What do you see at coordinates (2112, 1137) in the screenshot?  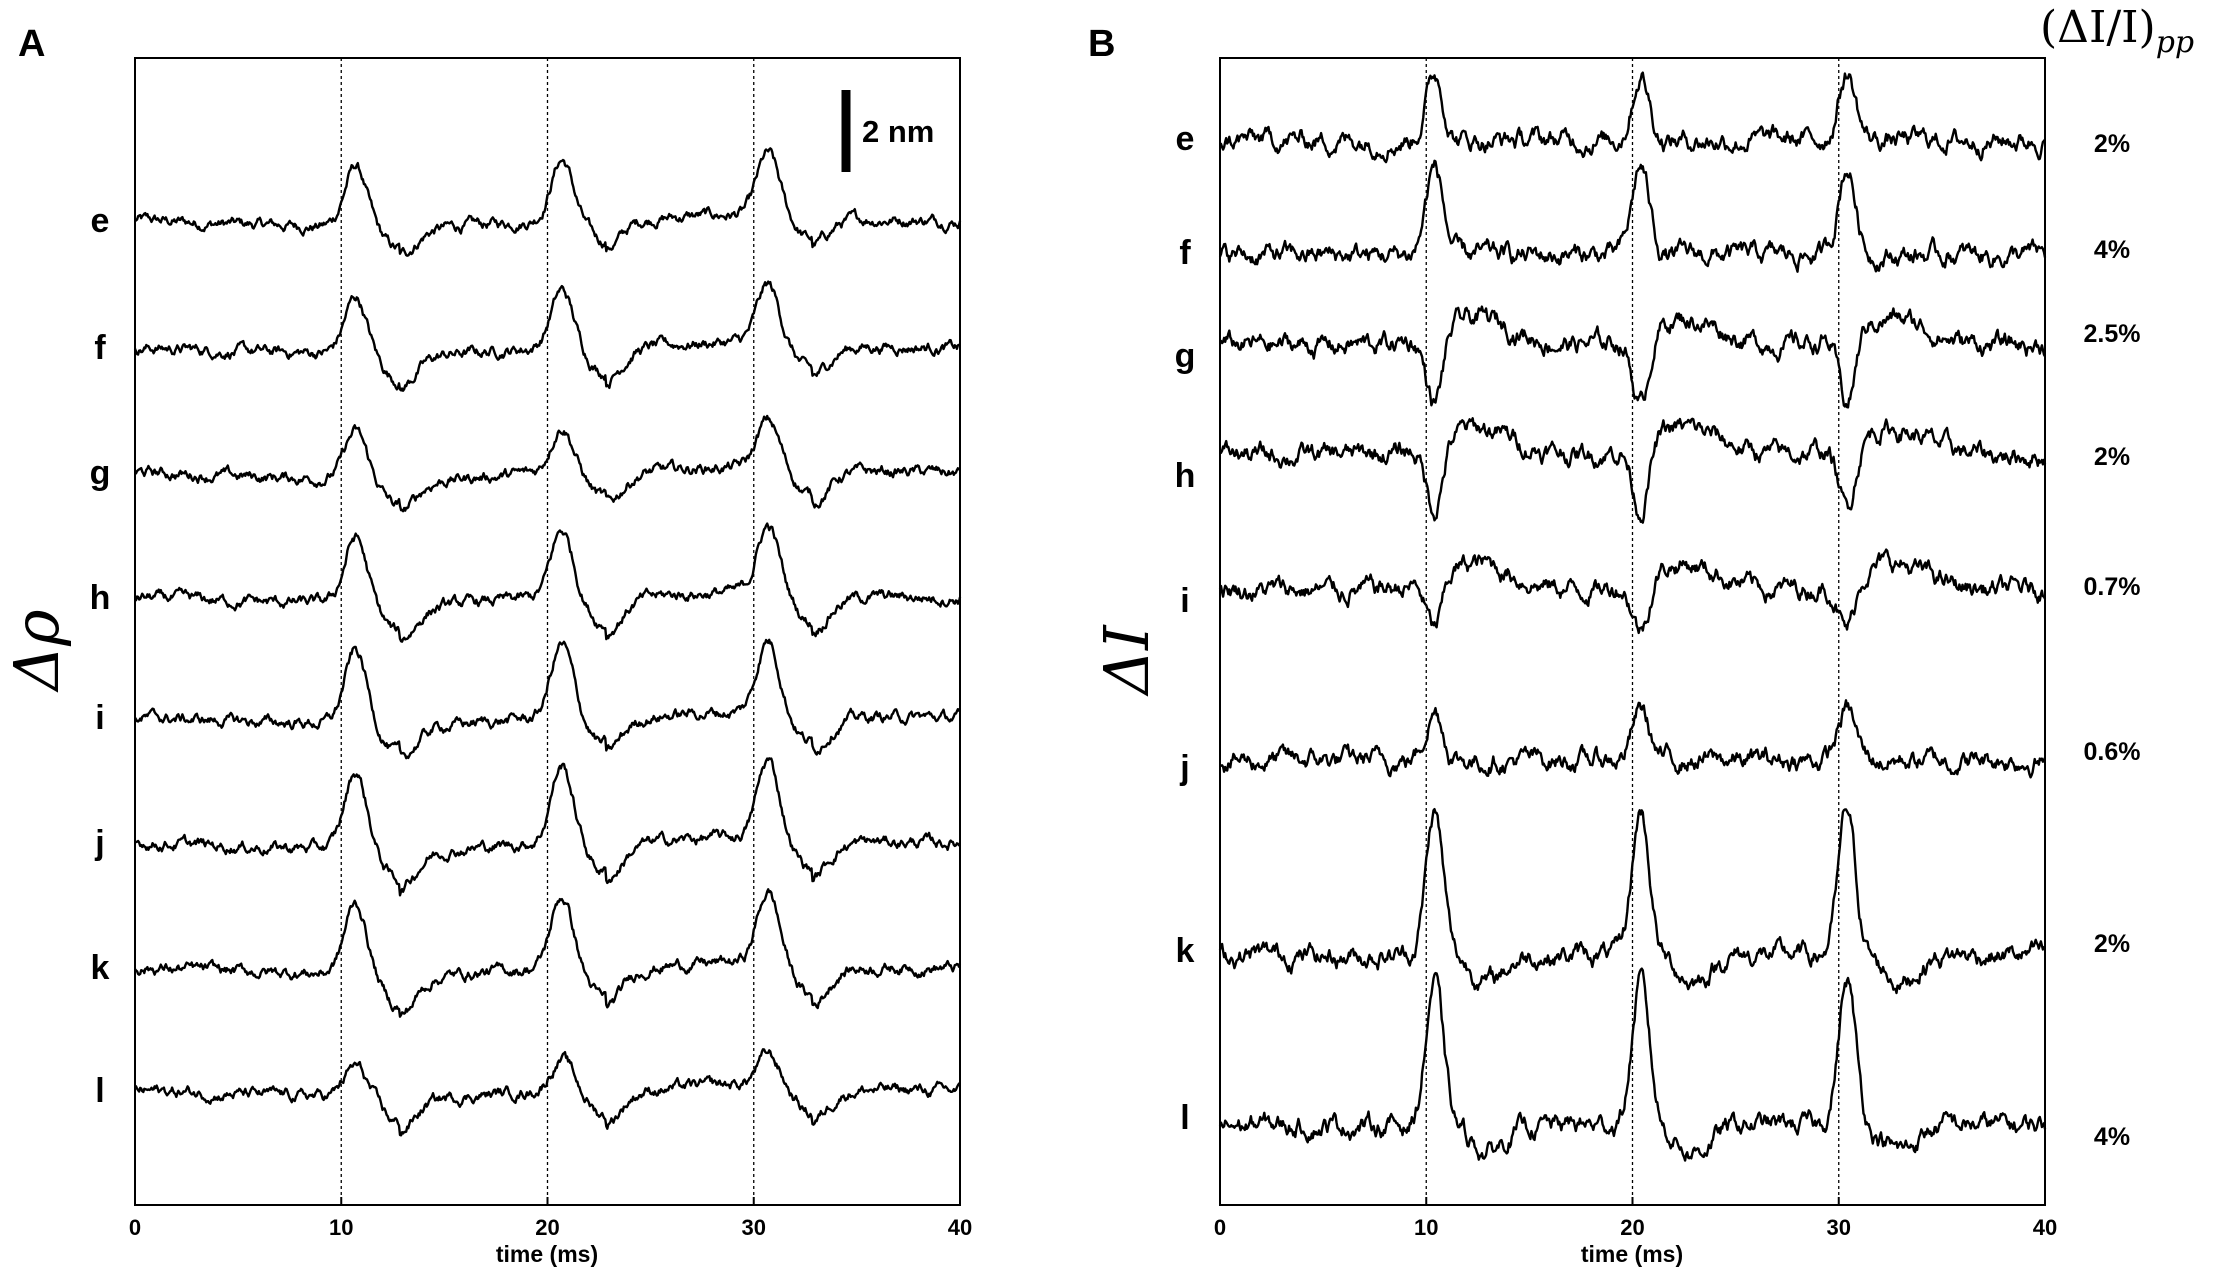 I see `amplitude-label-l: 4%` at bounding box center [2112, 1137].